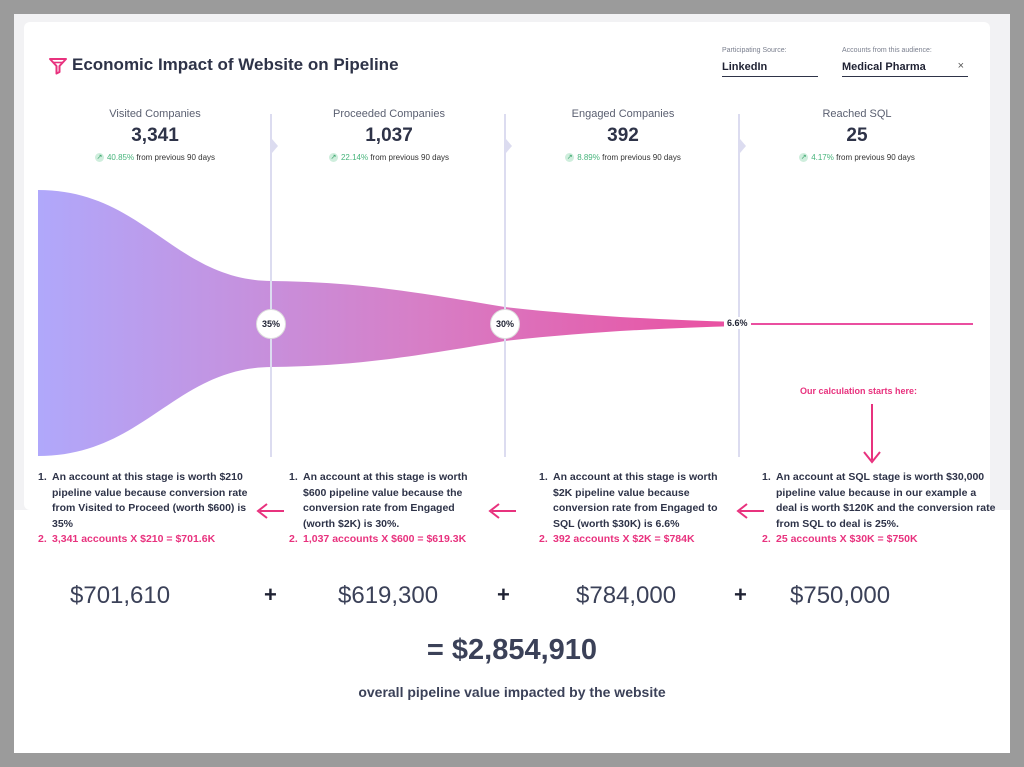  Describe the element at coordinates (568, 461) in the screenshot. I see `arrows-layer` at that location.